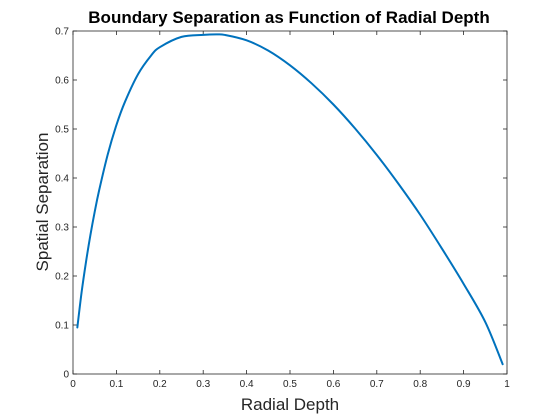  Describe the element at coordinates (160, 384) in the screenshot. I see `x-tick-label: 0.2` at that location.